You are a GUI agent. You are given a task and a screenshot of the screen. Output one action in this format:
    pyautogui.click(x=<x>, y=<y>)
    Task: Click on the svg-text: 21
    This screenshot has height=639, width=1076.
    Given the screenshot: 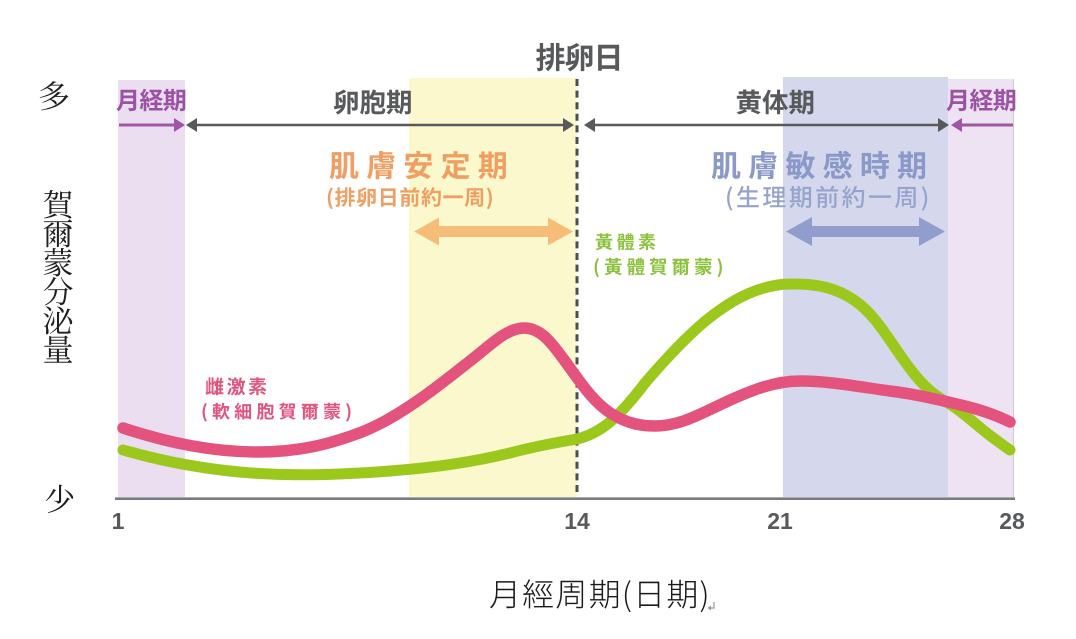 What is the action you would take?
    pyautogui.click(x=780, y=521)
    